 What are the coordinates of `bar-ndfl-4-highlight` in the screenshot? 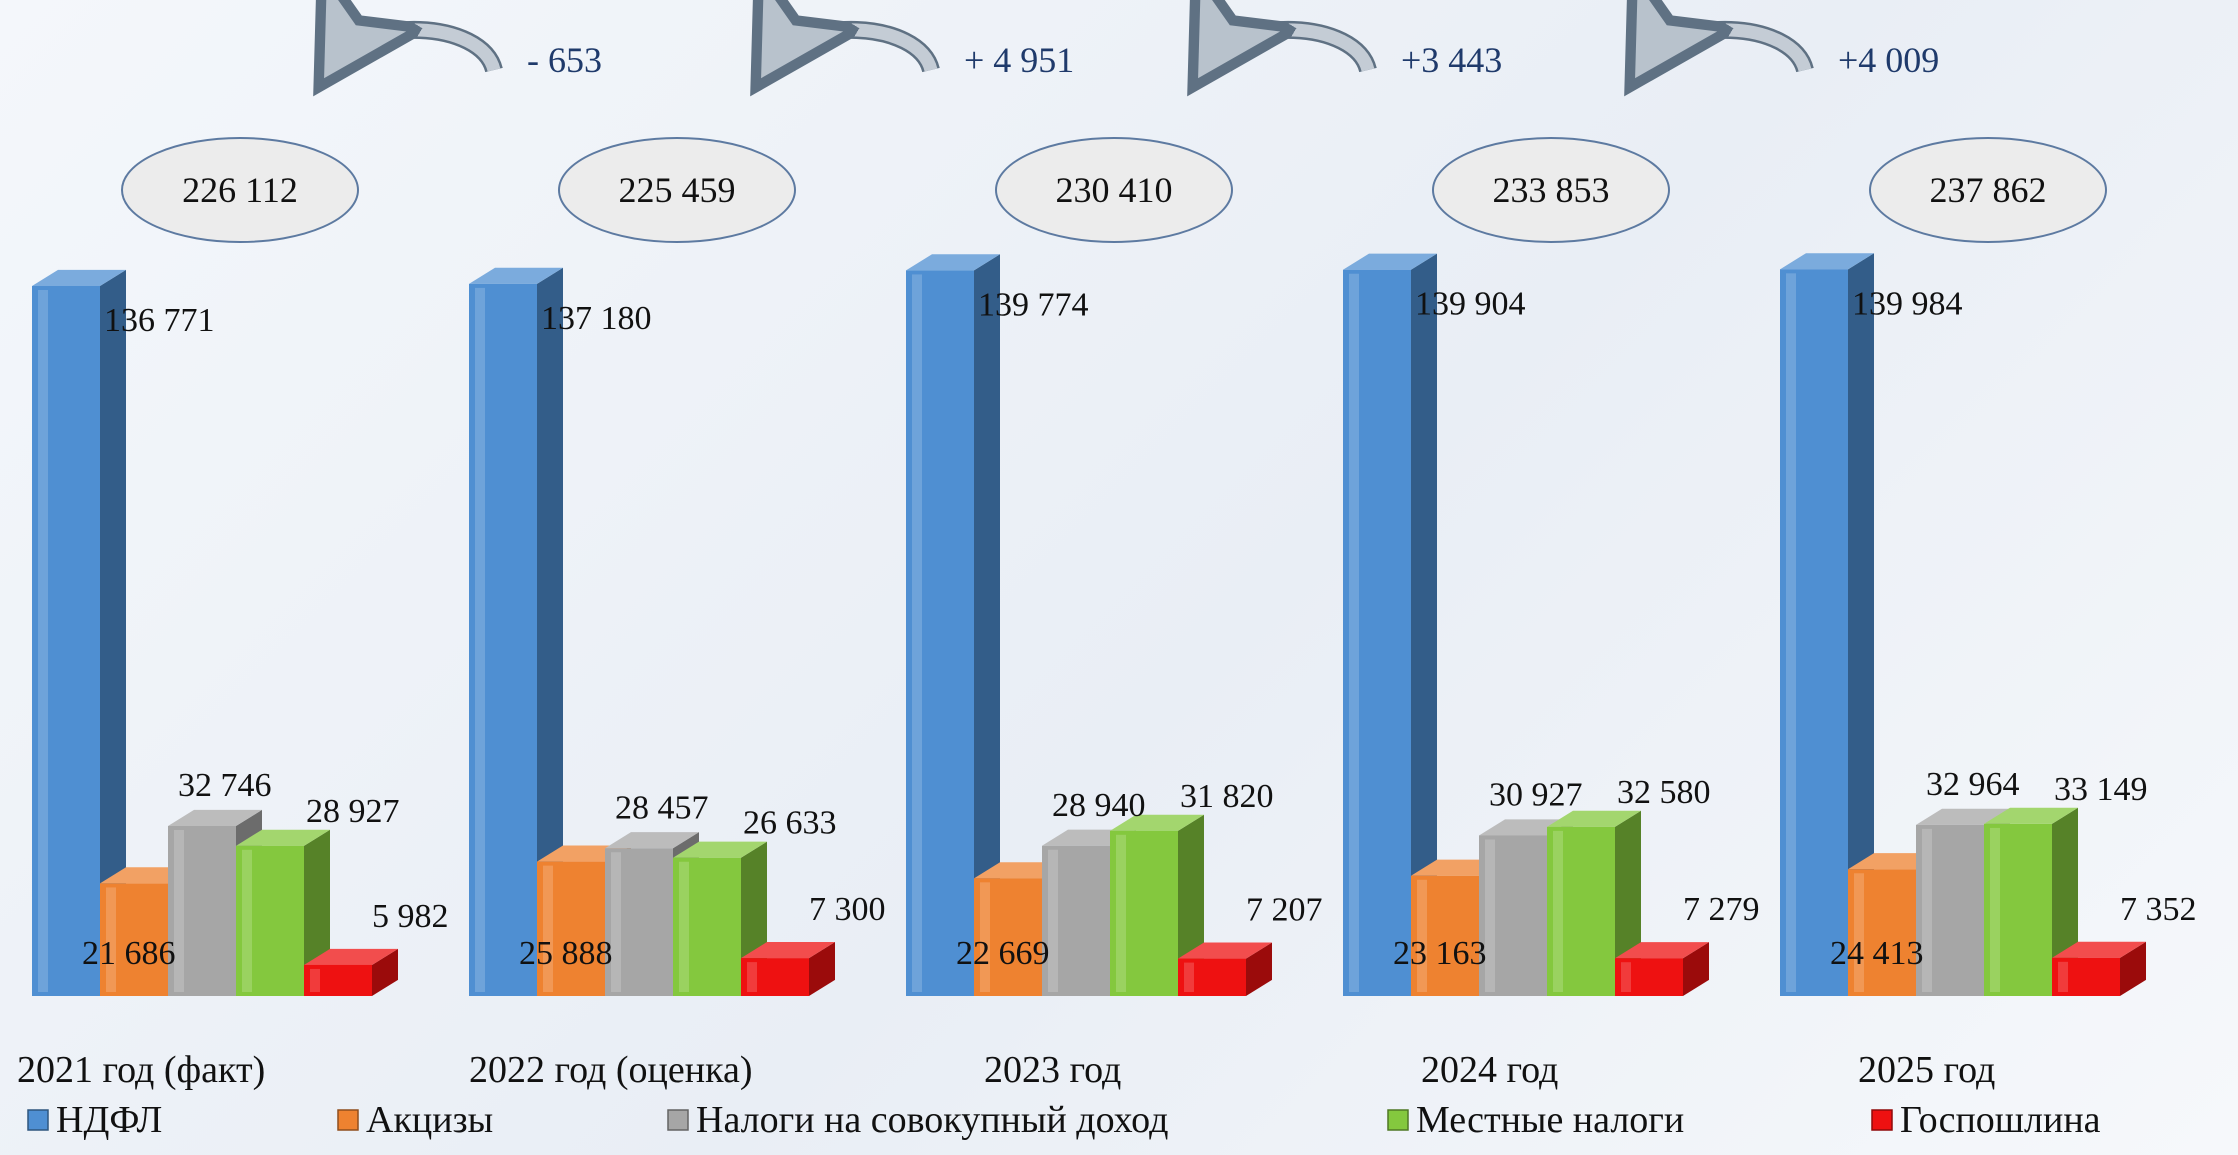 It's located at (1354, 632).